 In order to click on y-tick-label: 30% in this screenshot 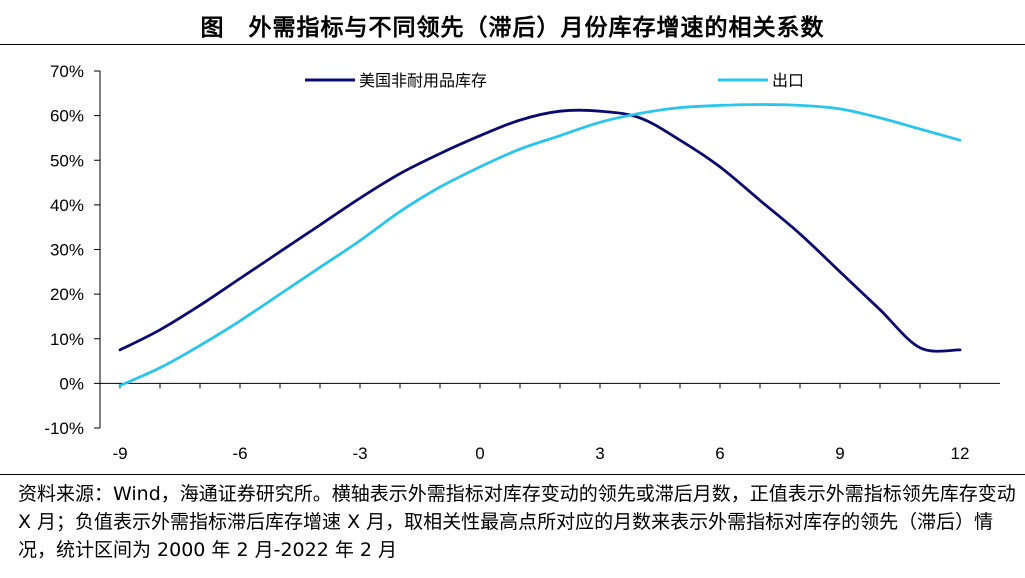, I will do `click(67, 250)`.